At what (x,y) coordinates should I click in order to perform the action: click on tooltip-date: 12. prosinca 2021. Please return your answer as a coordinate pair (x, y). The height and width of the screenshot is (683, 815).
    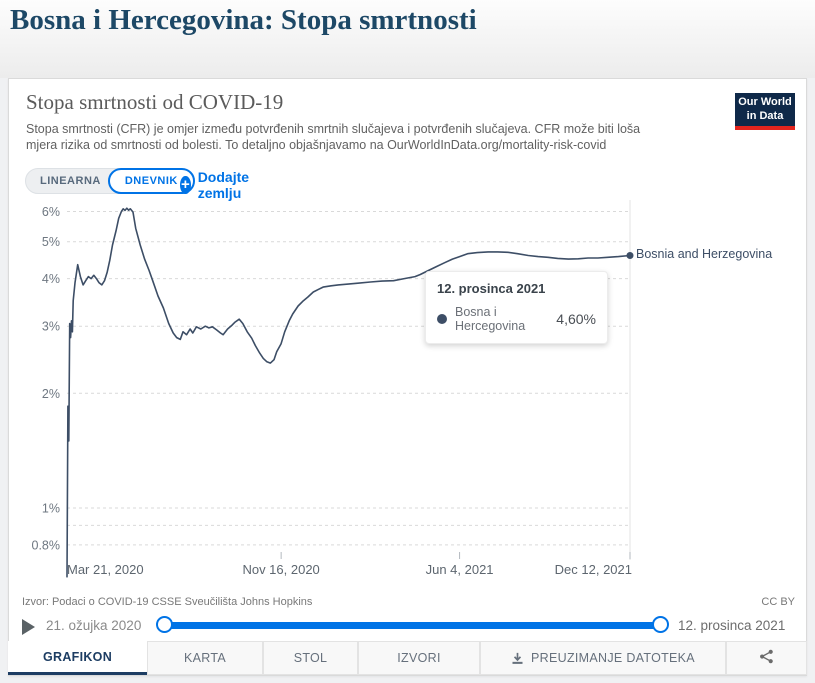
    Looking at the image, I should click on (491, 288).